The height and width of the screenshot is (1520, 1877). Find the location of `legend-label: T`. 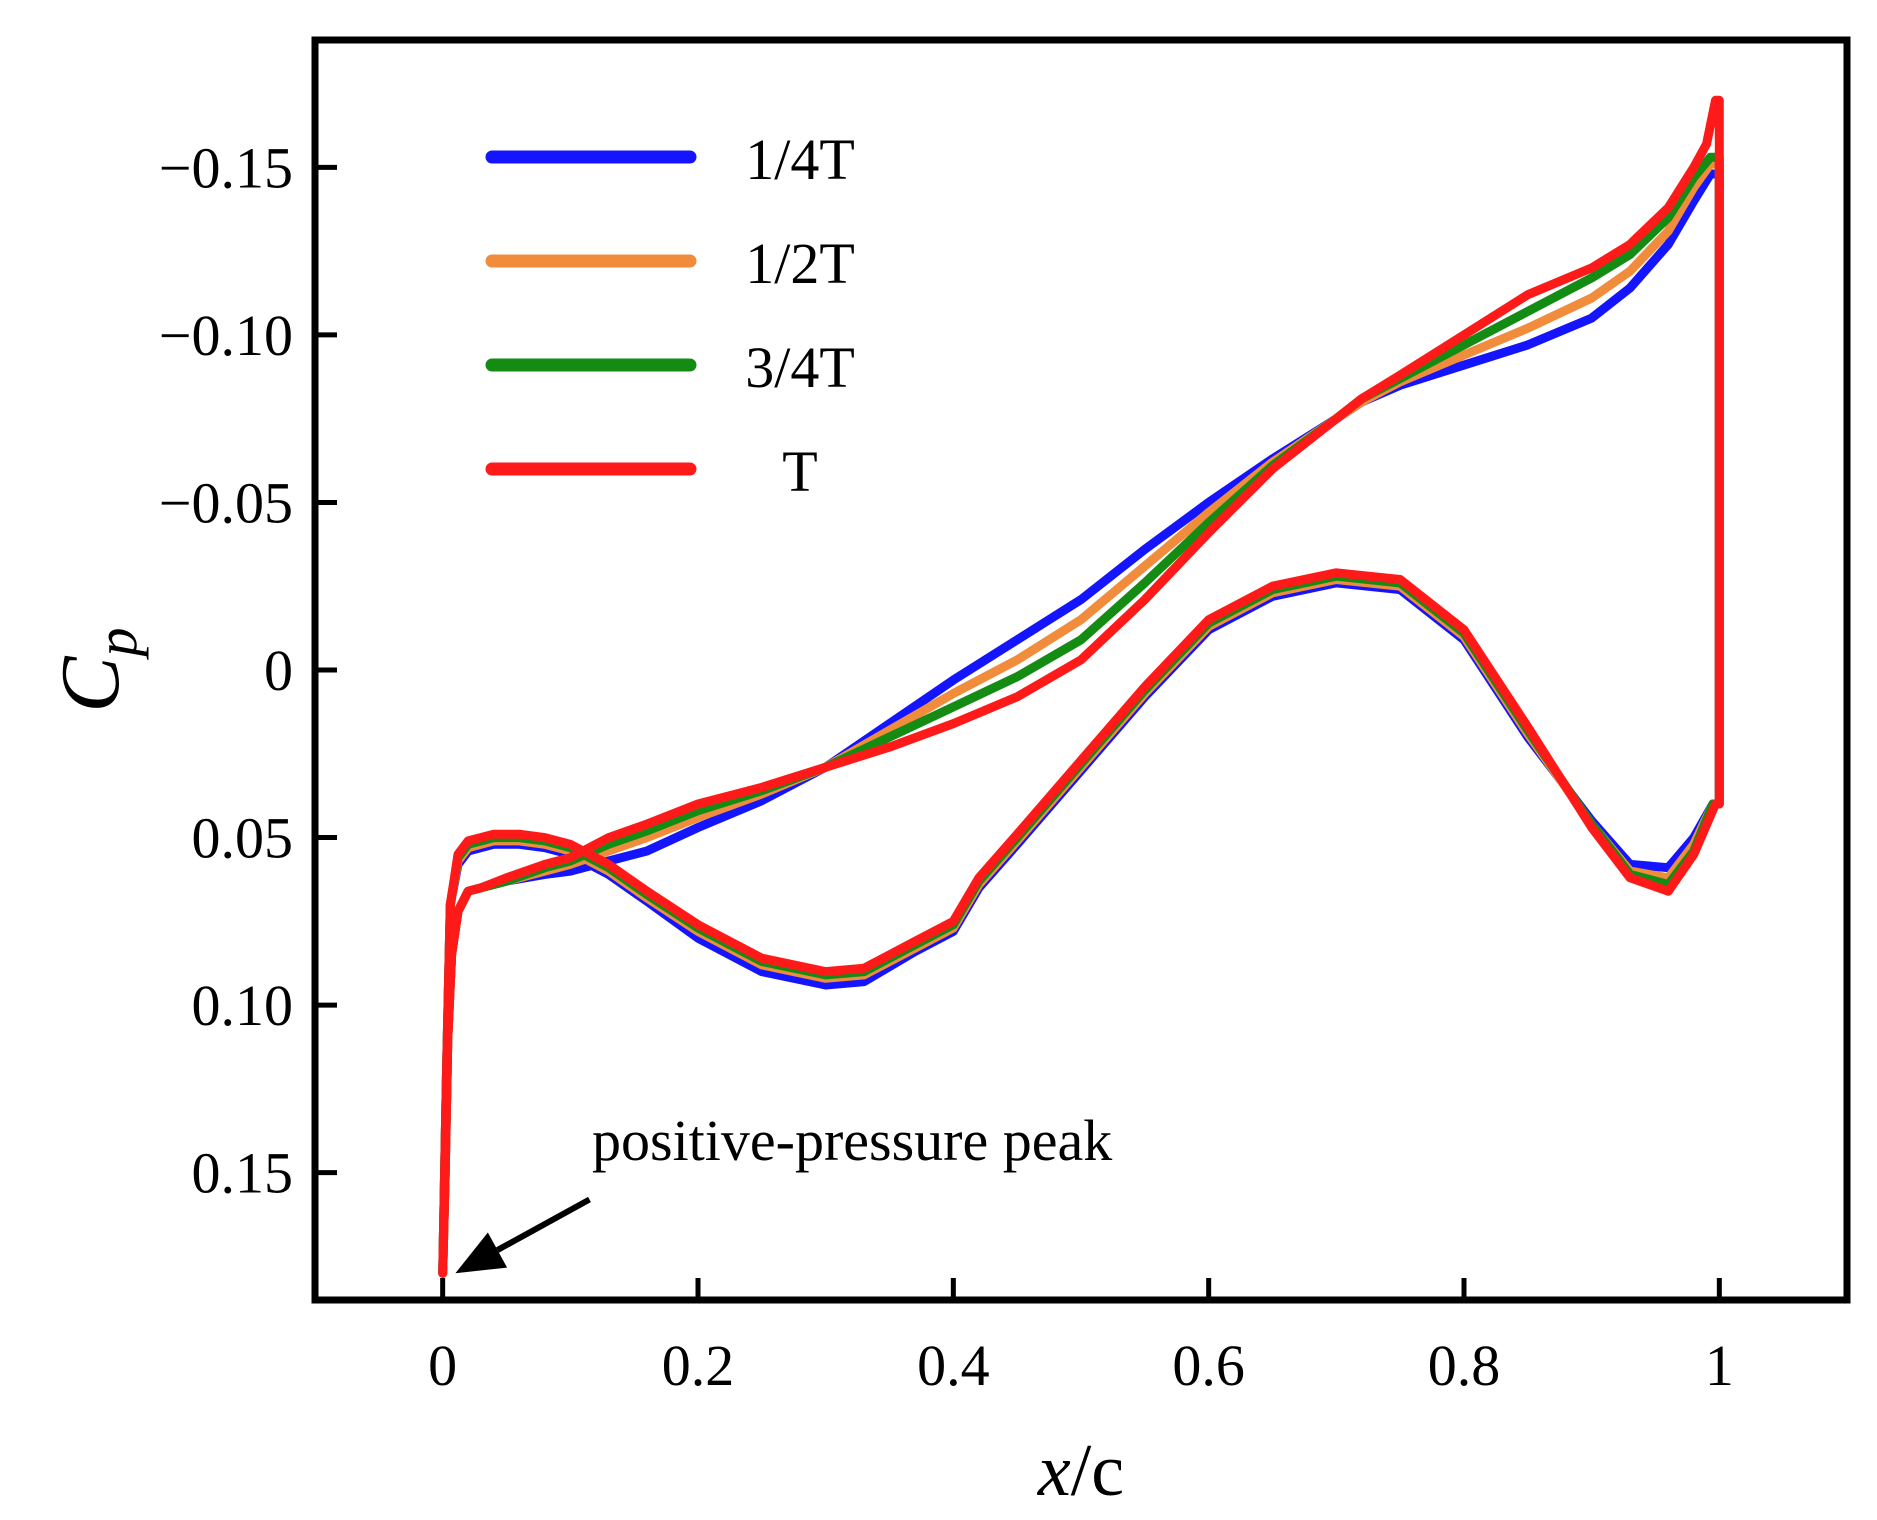

legend-label: T is located at coordinates (799, 471).